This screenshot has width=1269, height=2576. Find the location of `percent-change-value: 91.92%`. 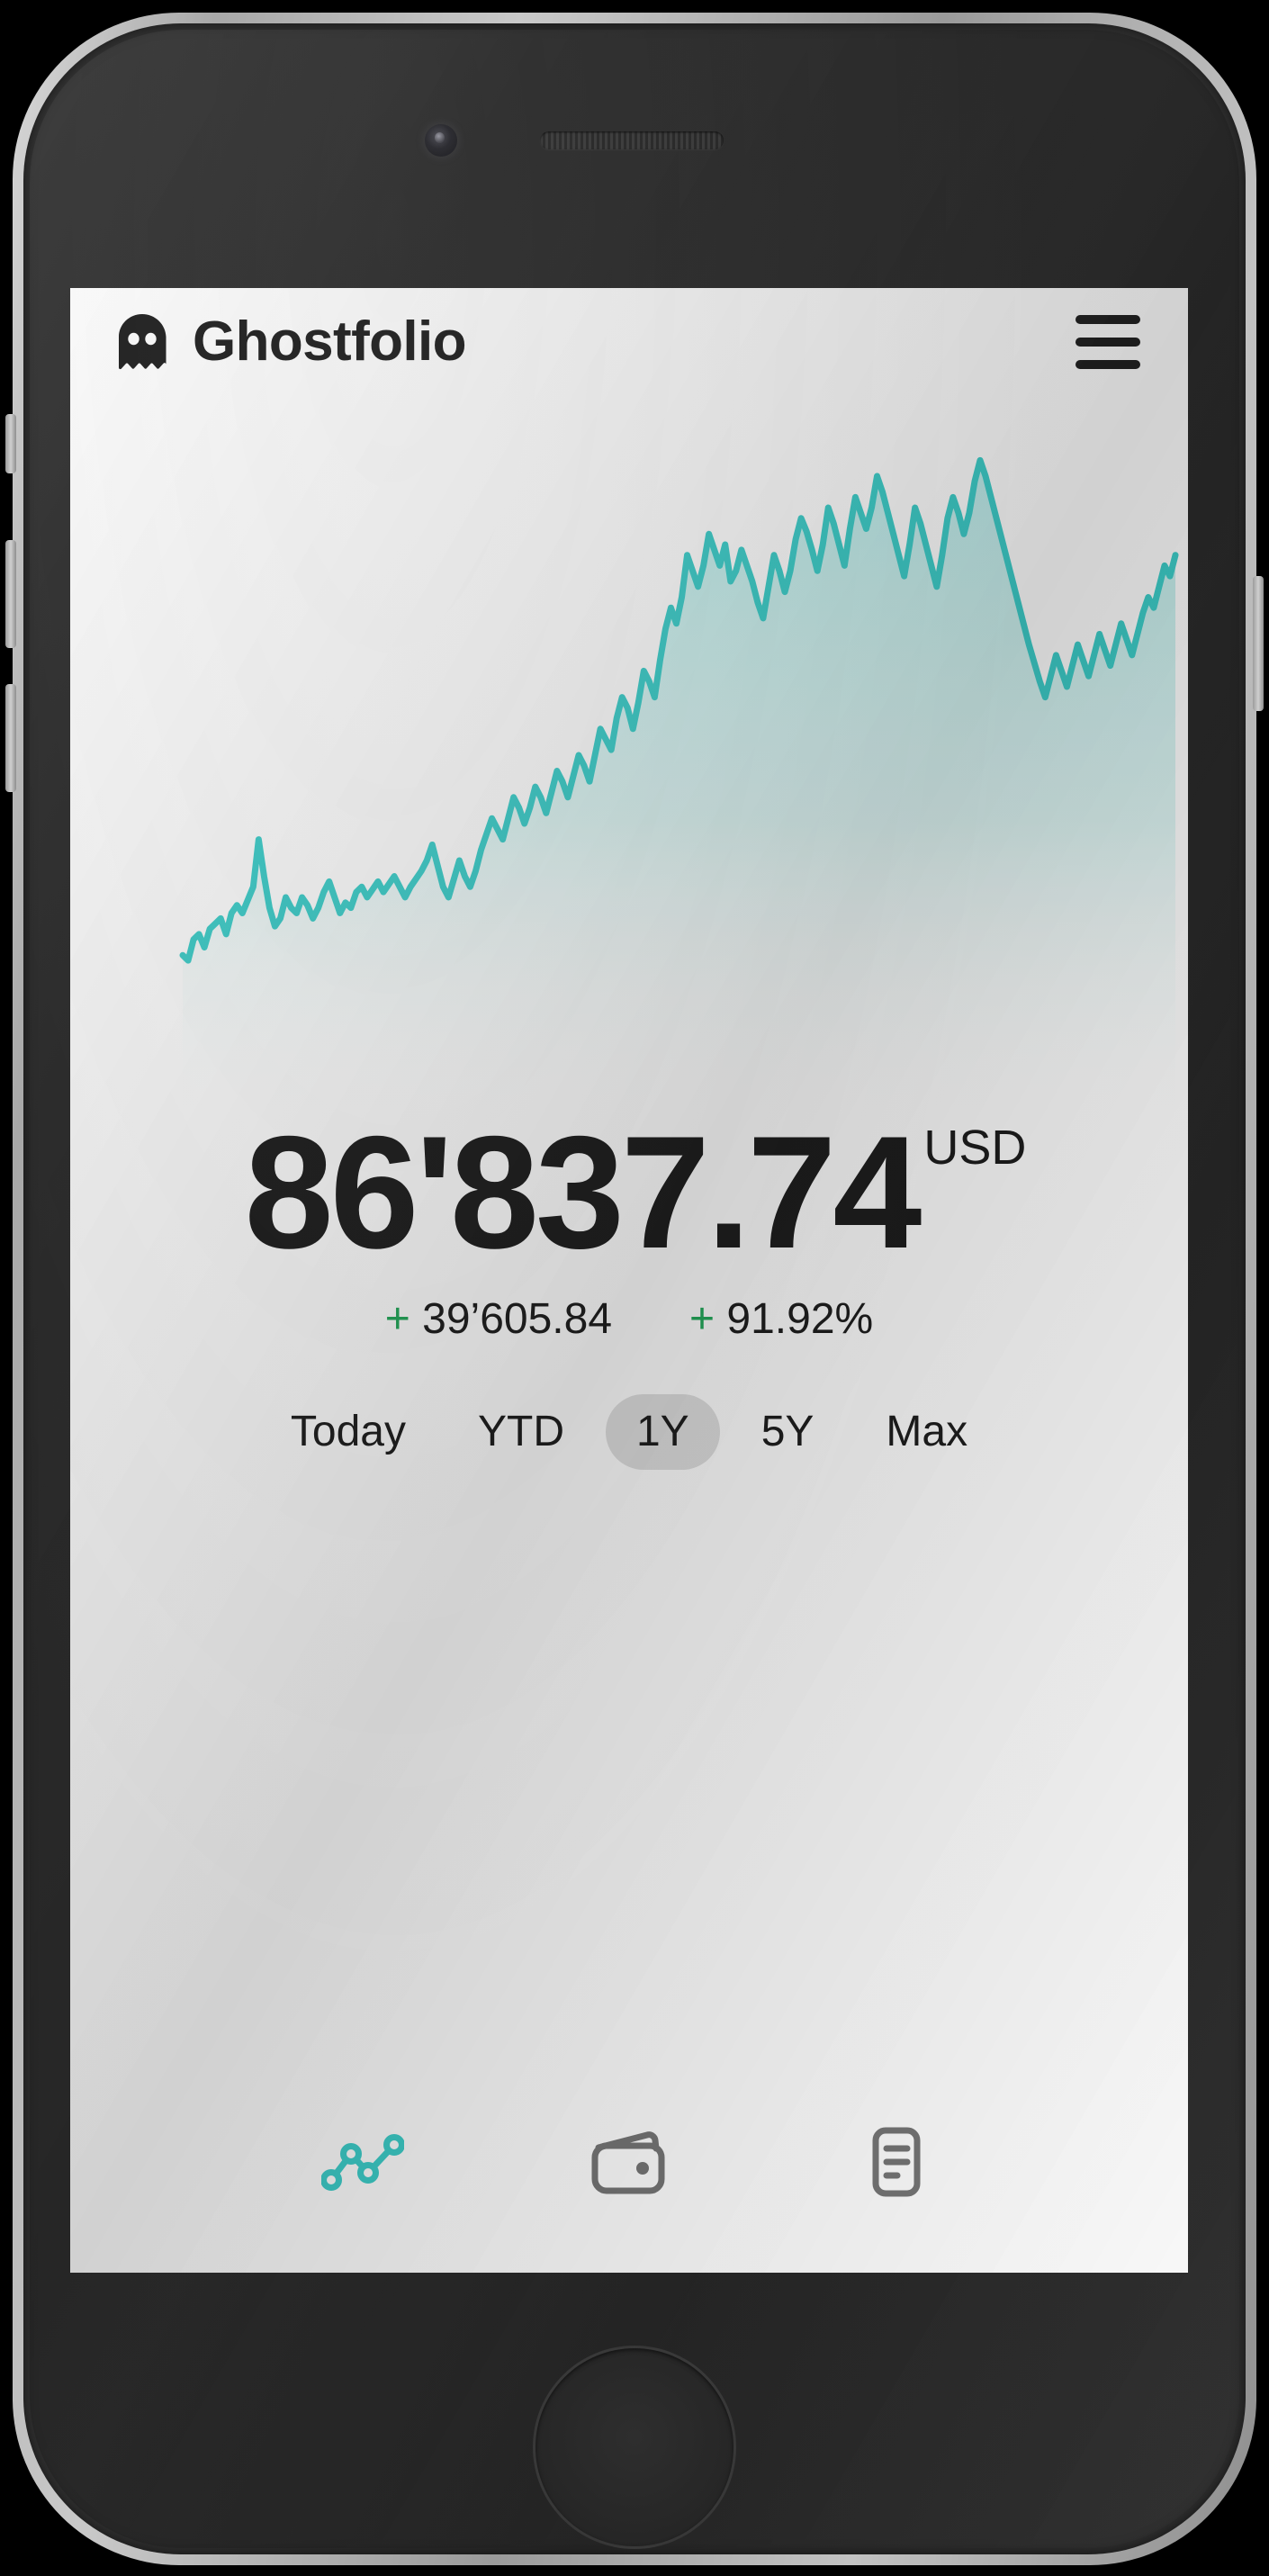

percent-change-value: 91.92% is located at coordinates (800, 1318).